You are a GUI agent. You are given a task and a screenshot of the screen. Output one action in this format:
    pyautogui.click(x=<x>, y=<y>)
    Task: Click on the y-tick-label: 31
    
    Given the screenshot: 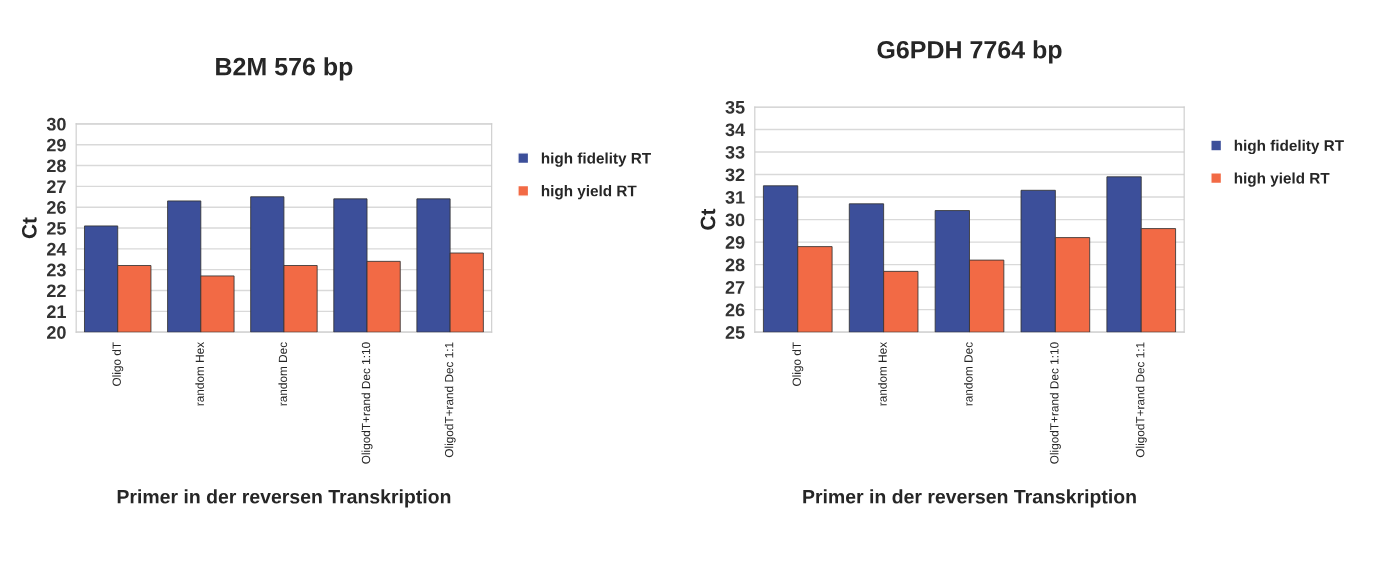 What is the action you would take?
    pyautogui.click(x=735, y=197)
    